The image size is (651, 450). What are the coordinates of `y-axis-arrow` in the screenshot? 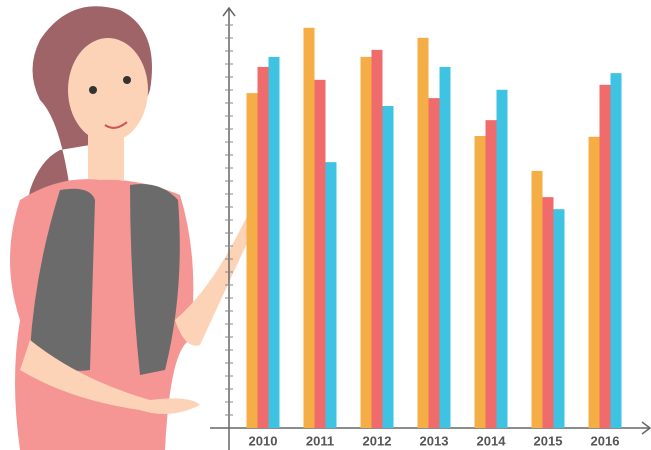 It's located at (229, 11).